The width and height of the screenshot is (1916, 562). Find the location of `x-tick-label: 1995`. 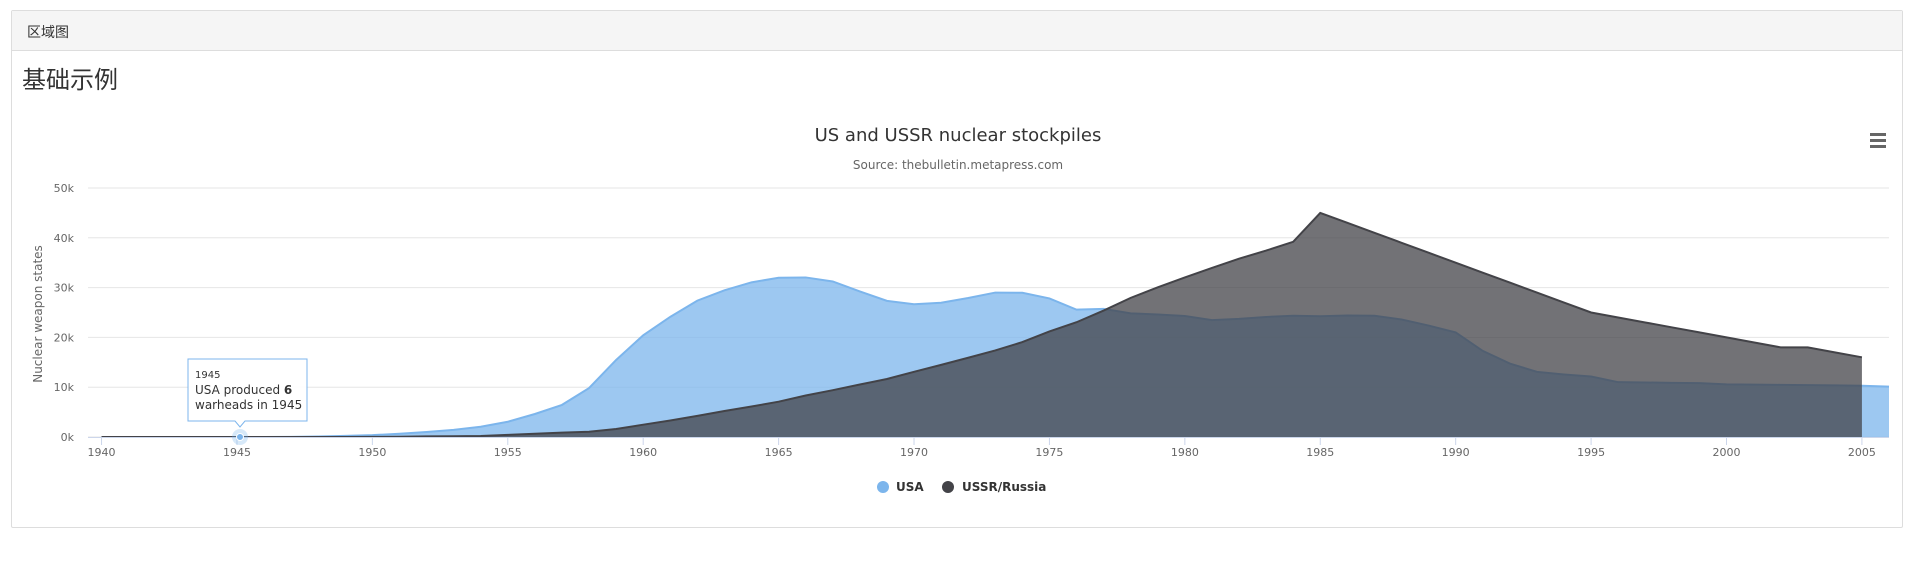

x-tick-label: 1995 is located at coordinates (1591, 452).